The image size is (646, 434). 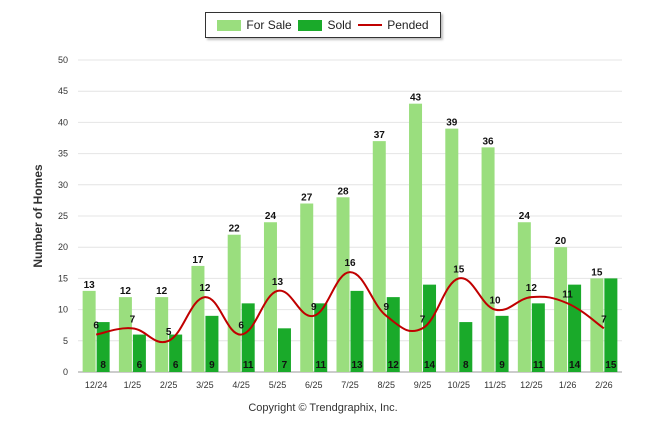 I want to click on data-label-pended: 10, so click(x=496, y=301).